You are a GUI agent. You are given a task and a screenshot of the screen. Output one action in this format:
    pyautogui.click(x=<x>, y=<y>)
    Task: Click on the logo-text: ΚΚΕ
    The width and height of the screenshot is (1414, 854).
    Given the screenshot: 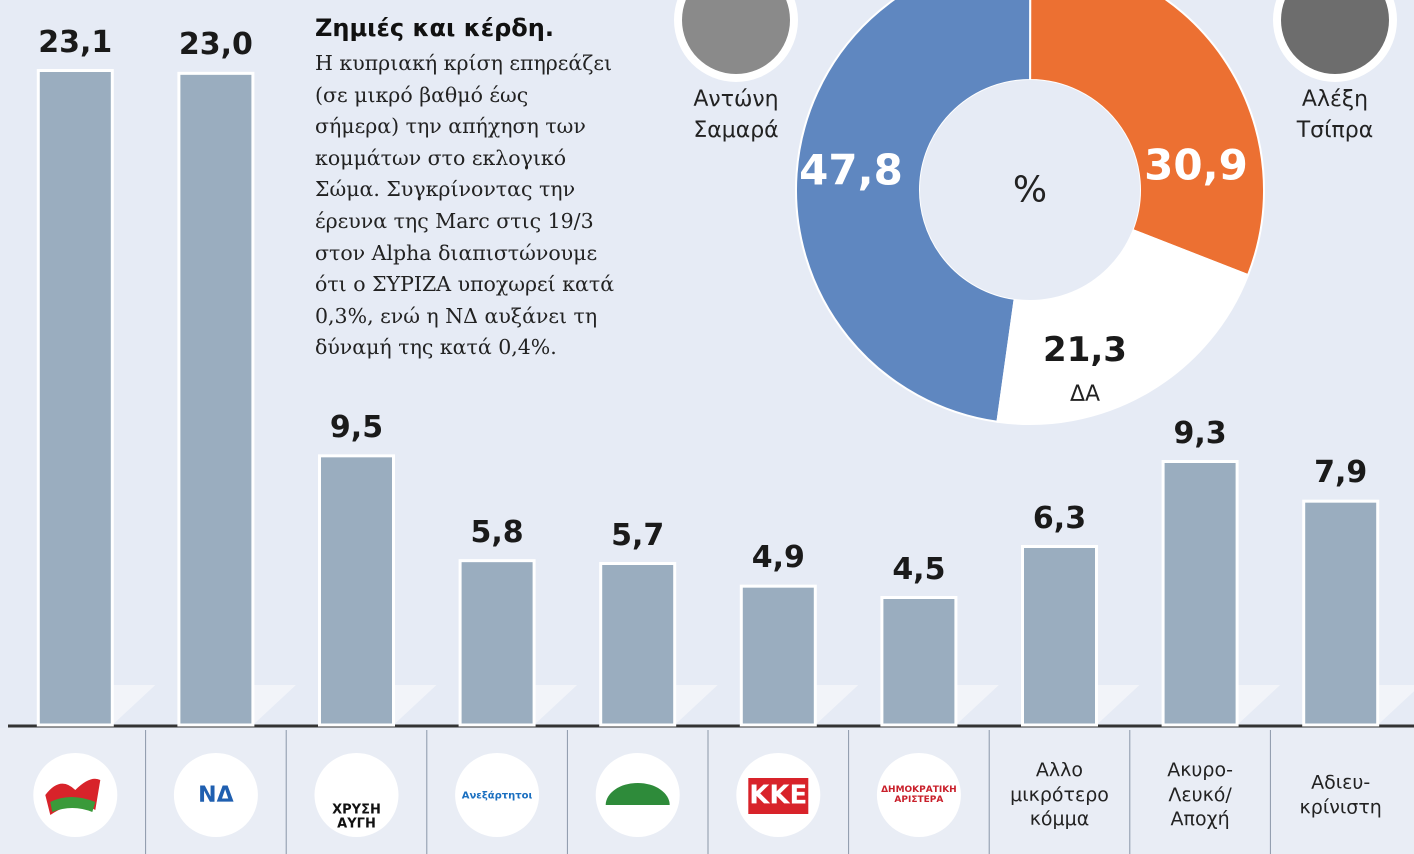 What is the action you would take?
    pyautogui.click(x=778, y=795)
    